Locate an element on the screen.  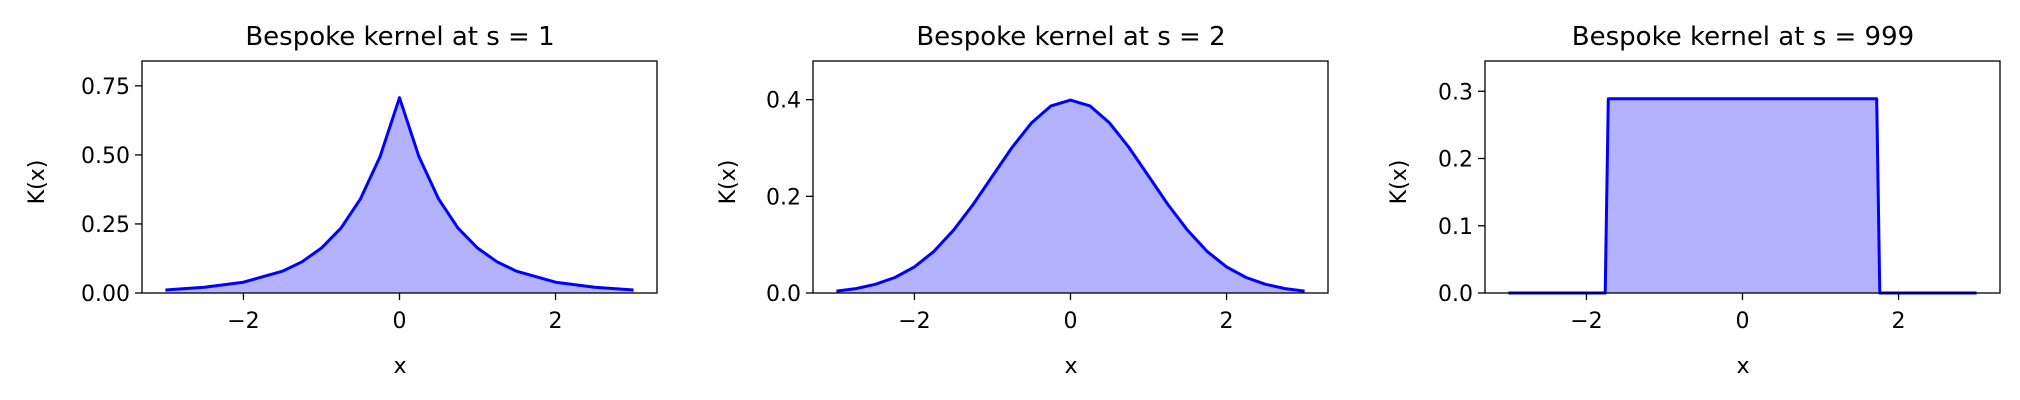
y-tick-label: 0.25 is located at coordinates (105, 225).